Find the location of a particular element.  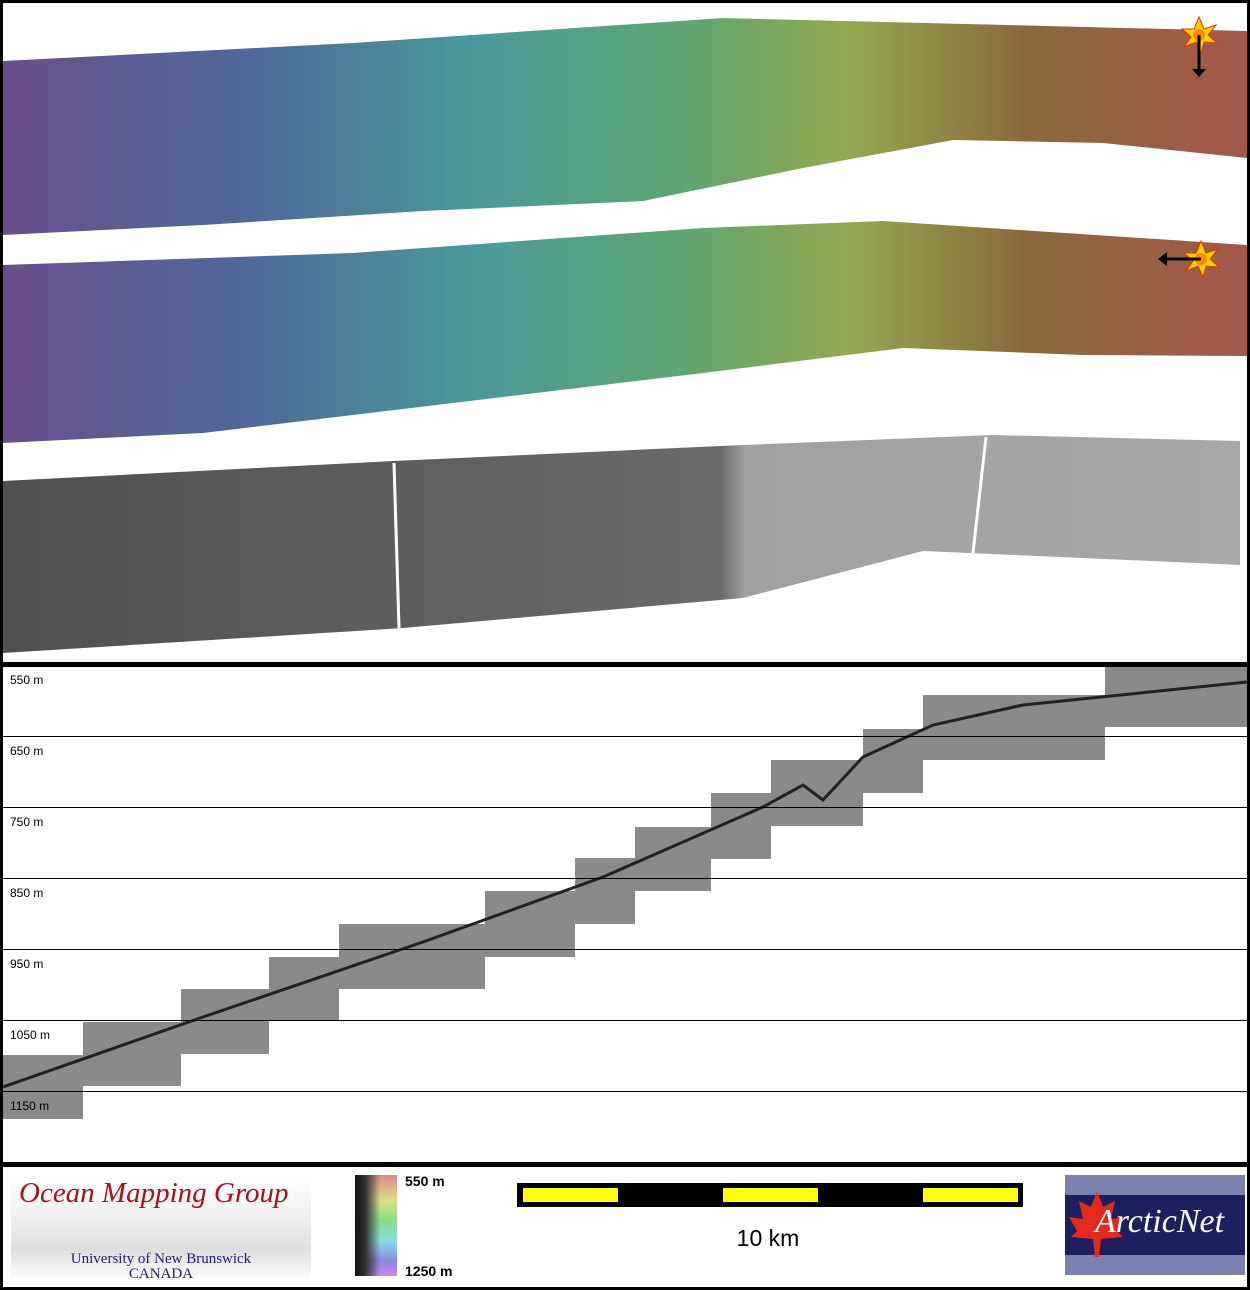

depth-label: 1050 m is located at coordinates (30, 1035).